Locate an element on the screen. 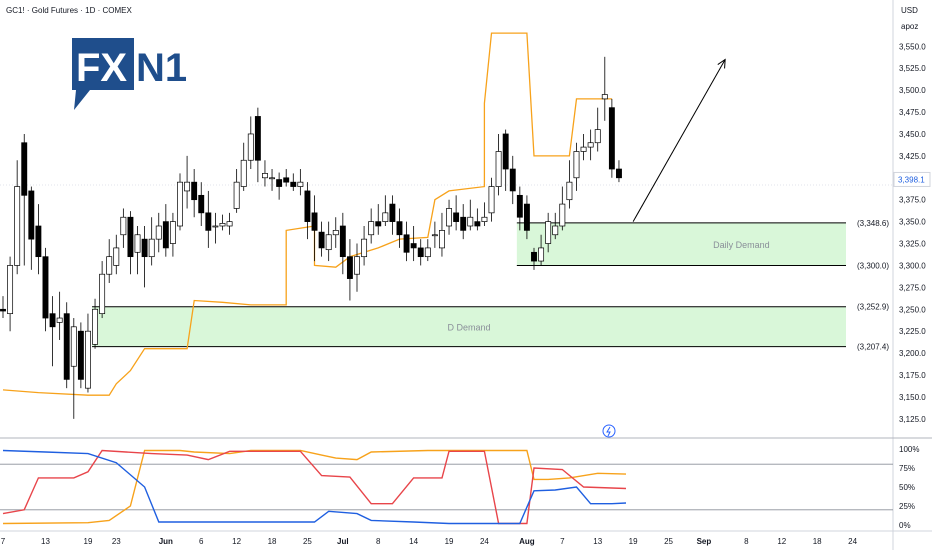  price-tick-label: 3,525.0 is located at coordinates (912, 68).